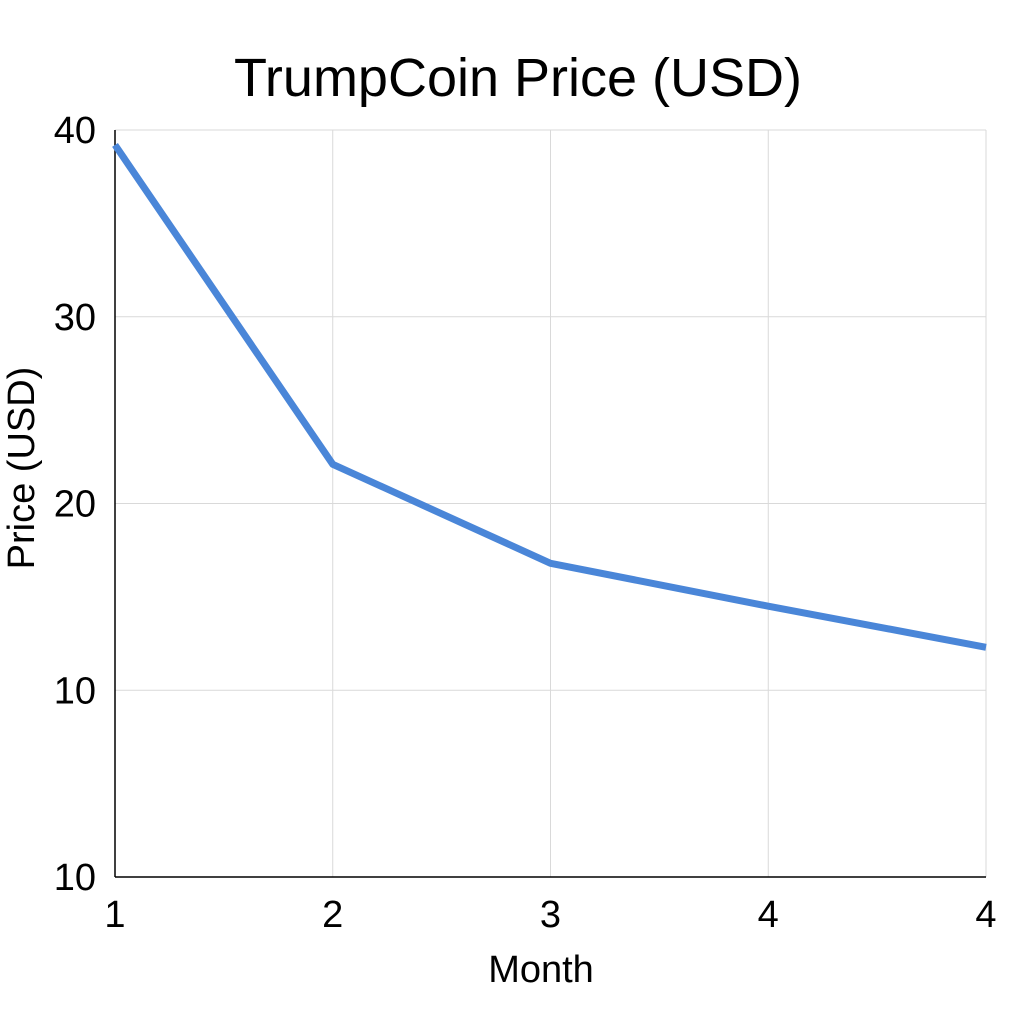  I want to click on y-tick-label: 30, so click(75, 318).